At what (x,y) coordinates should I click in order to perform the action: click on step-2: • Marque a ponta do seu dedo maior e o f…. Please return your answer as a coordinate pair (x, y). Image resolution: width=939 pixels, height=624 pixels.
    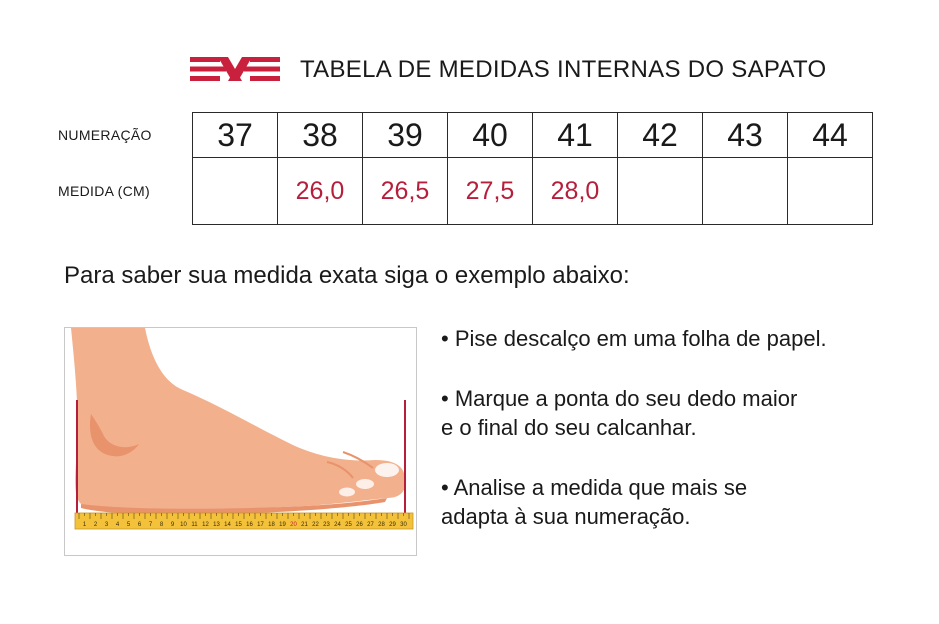
    Looking at the image, I should click on (619, 413).